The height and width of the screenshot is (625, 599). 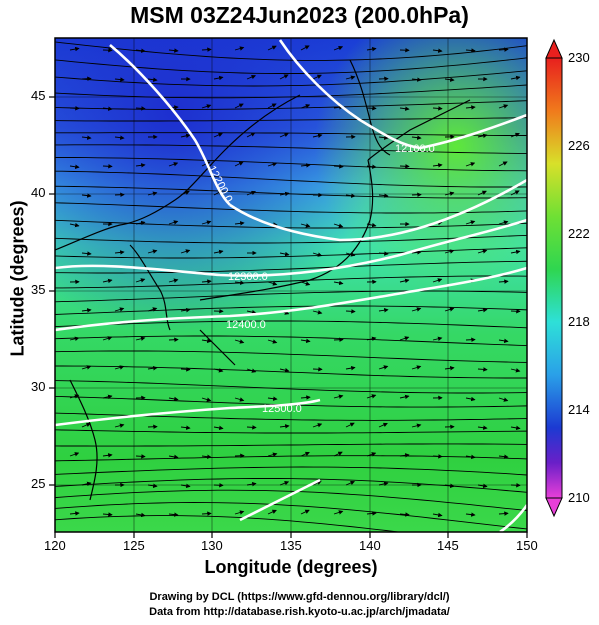 What do you see at coordinates (212, 545) in the screenshot?
I see `x-tick-130: 130` at bounding box center [212, 545].